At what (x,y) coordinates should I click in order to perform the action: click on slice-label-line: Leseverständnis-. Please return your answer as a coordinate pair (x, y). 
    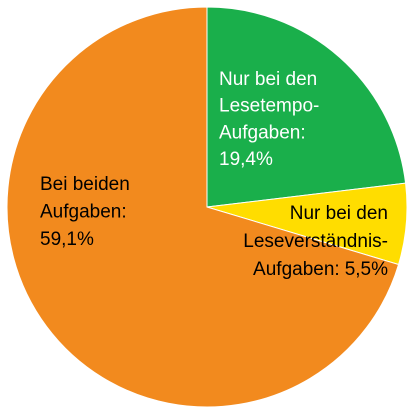
    Looking at the image, I should click on (315, 241).